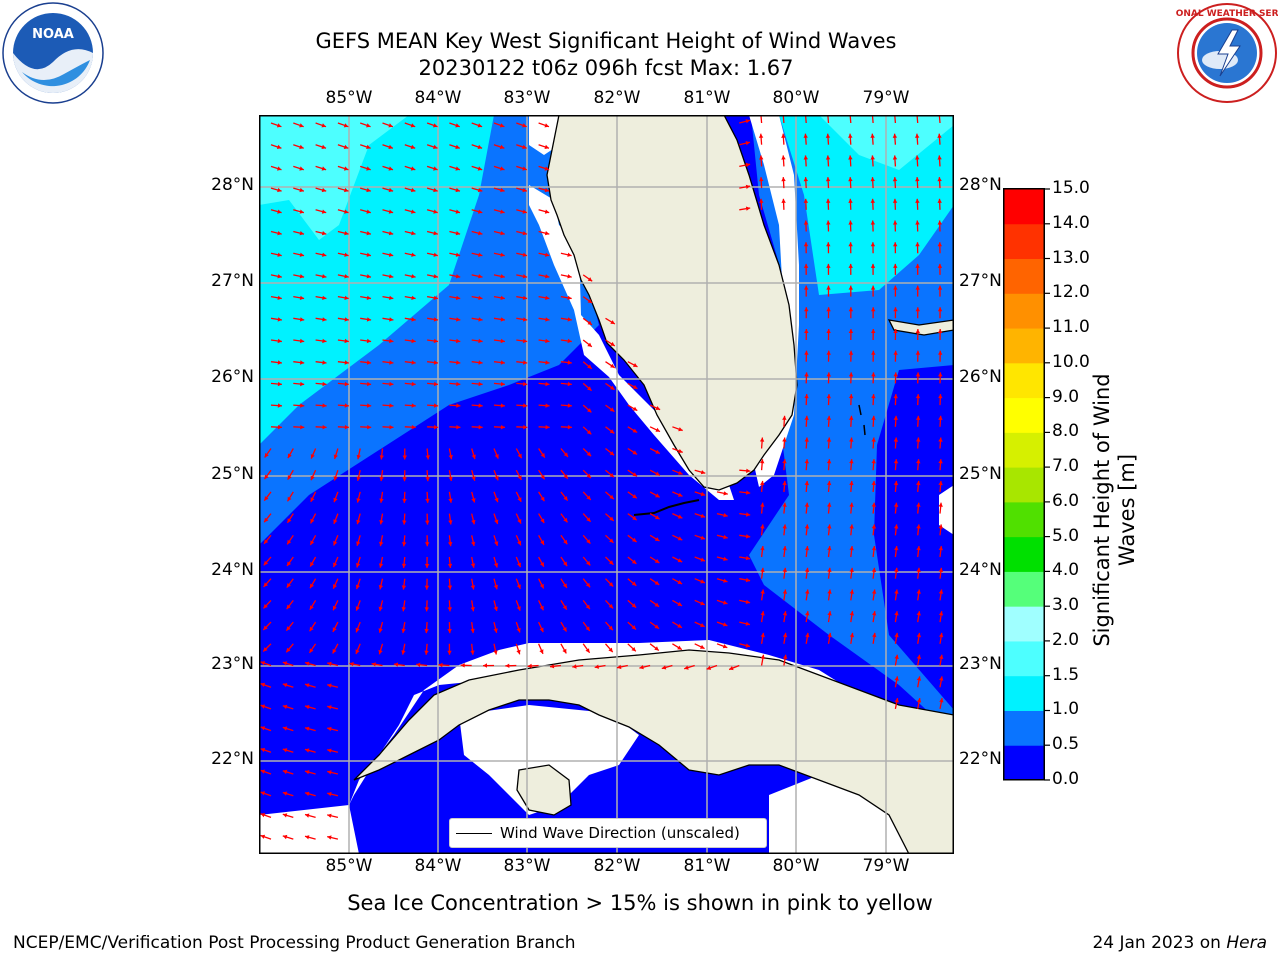  Describe the element at coordinates (438, 98) in the screenshot. I see `lon-label-top: 84°W` at that location.